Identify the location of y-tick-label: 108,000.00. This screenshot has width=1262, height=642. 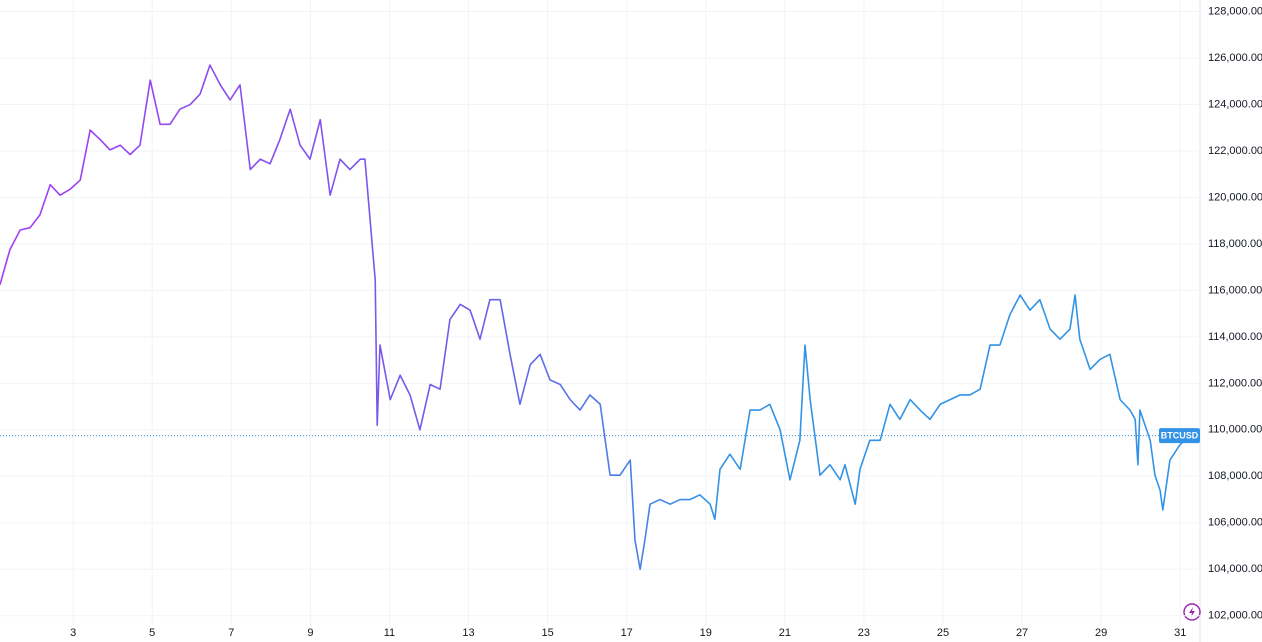
(1235, 476).